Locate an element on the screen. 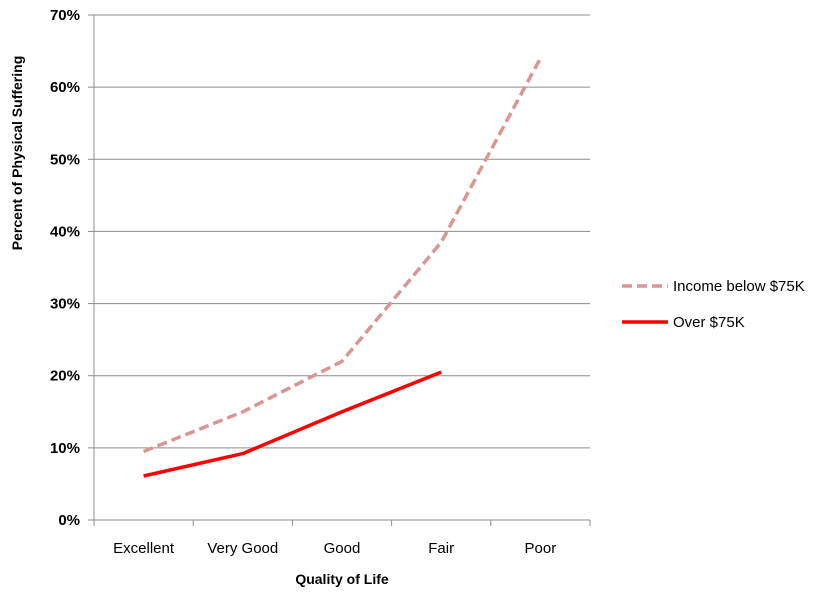  legend-label: Income below $75K is located at coordinates (739, 286).